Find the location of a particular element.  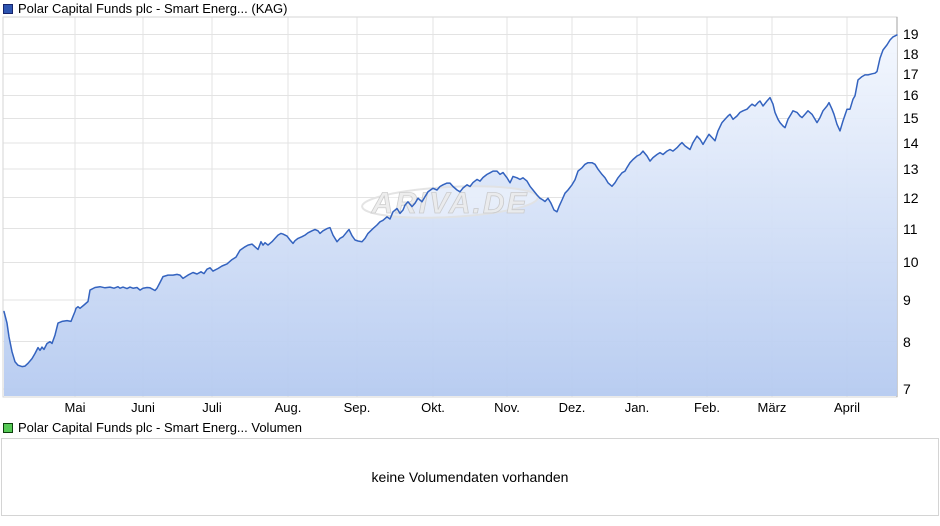

watermark-swoosh is located at coordinates (450, 202).